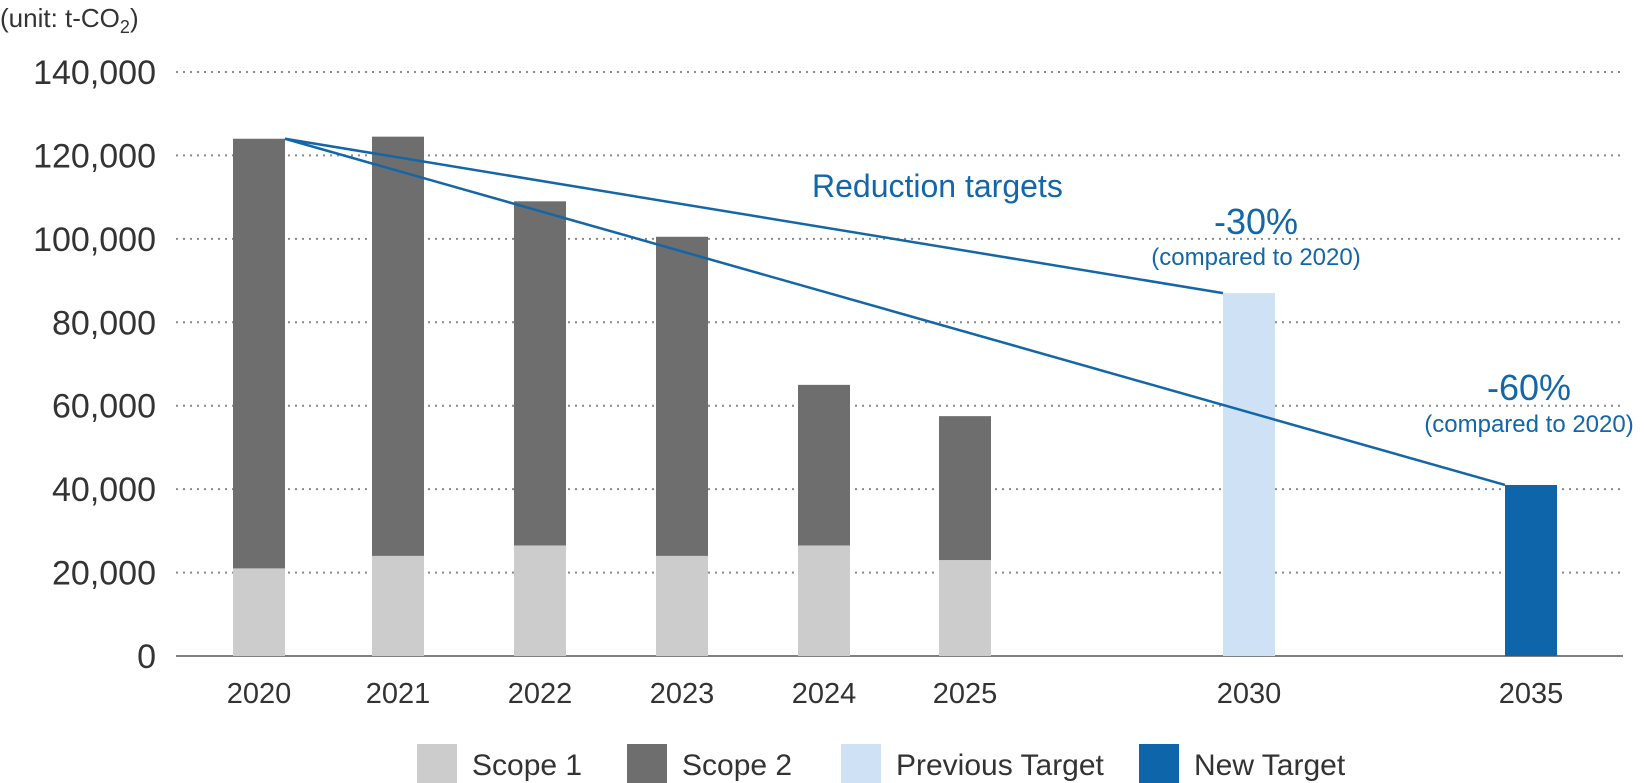  Describe the element at coordinates (965, 608) in the screenshot. I see `bar-scope-1-2025` at that location.